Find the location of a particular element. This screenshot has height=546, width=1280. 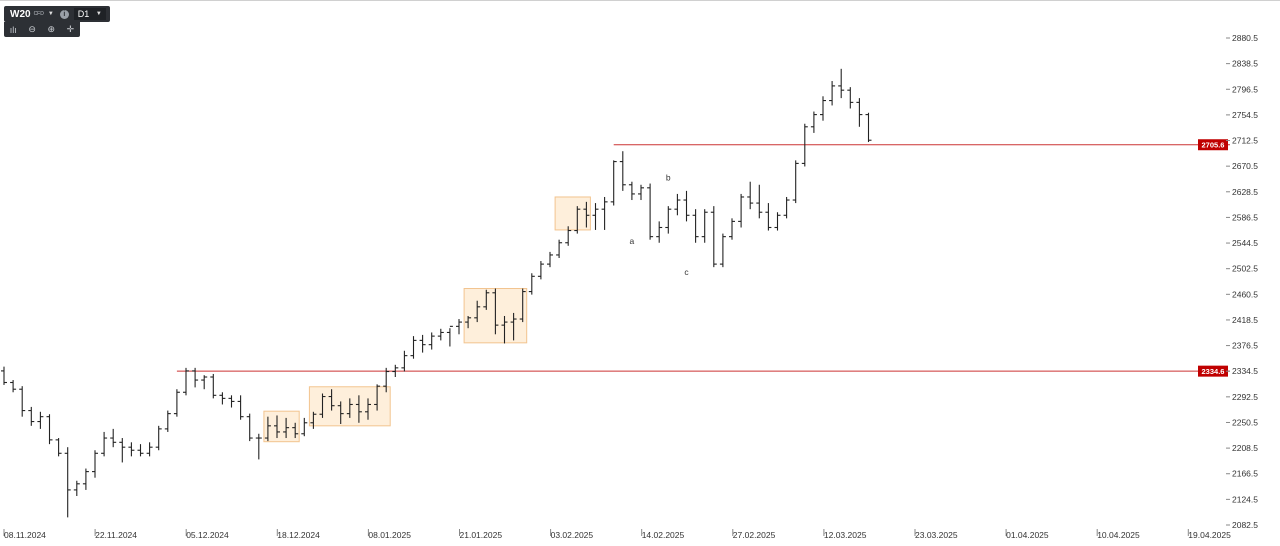

zoom-in-icon: ⊕ is located at coordinates (51, 29).